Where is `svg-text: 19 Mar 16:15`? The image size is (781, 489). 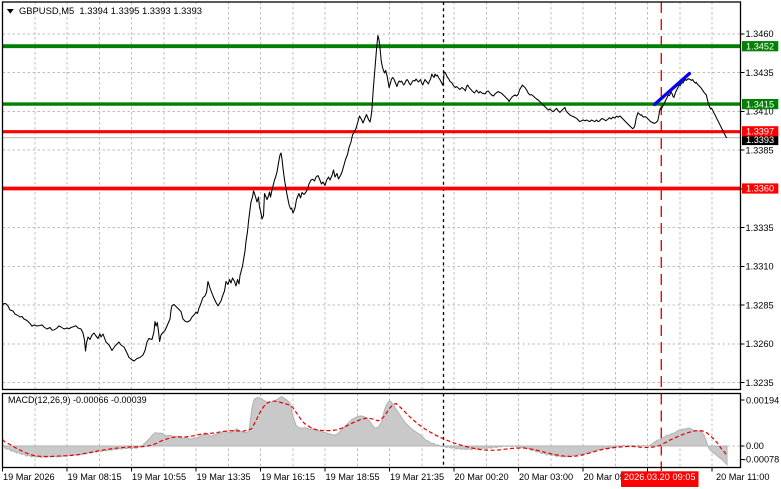 svg-text: 19 Mar 16:15 is located at coordinates (288, 477).